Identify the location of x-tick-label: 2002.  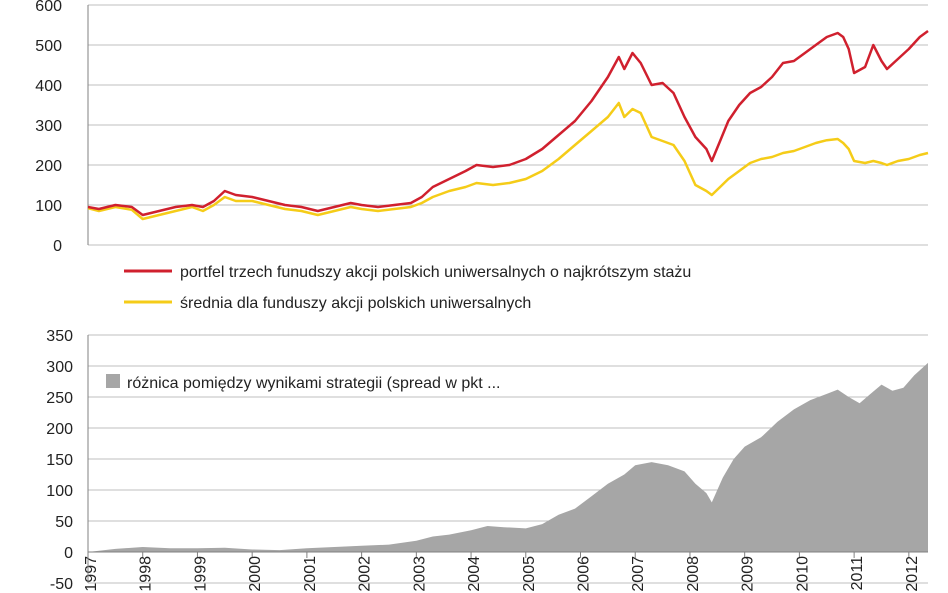
(365, 574).